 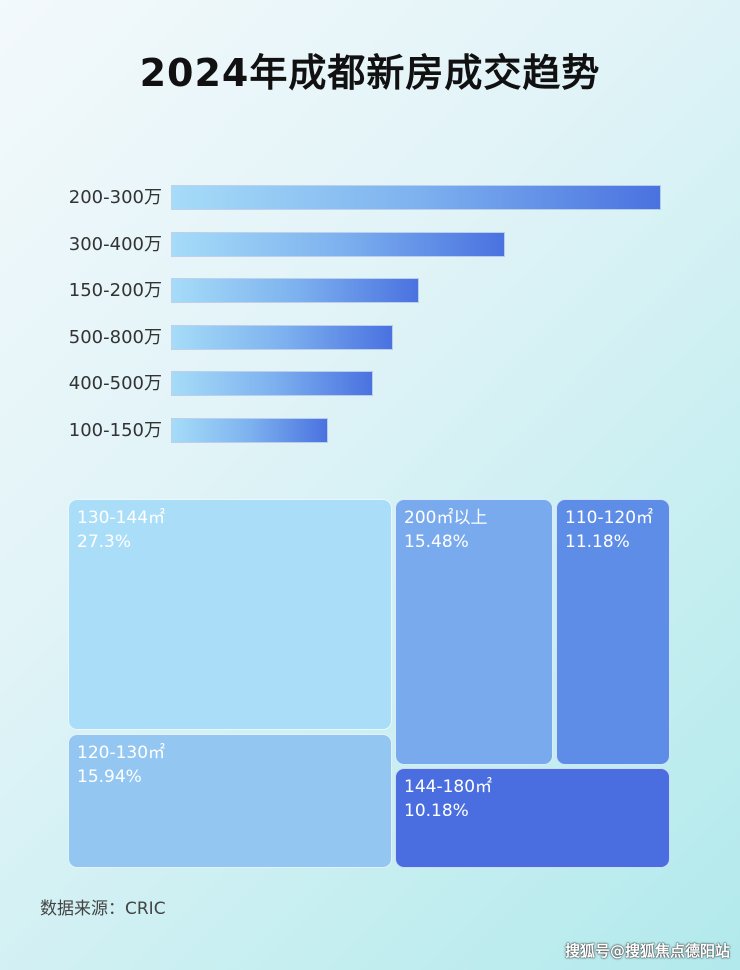 What do you see at coordinates (121, 518) in the screenshot?
I see `tile-label: 130-144㎡` at bounding box center [121, 518].